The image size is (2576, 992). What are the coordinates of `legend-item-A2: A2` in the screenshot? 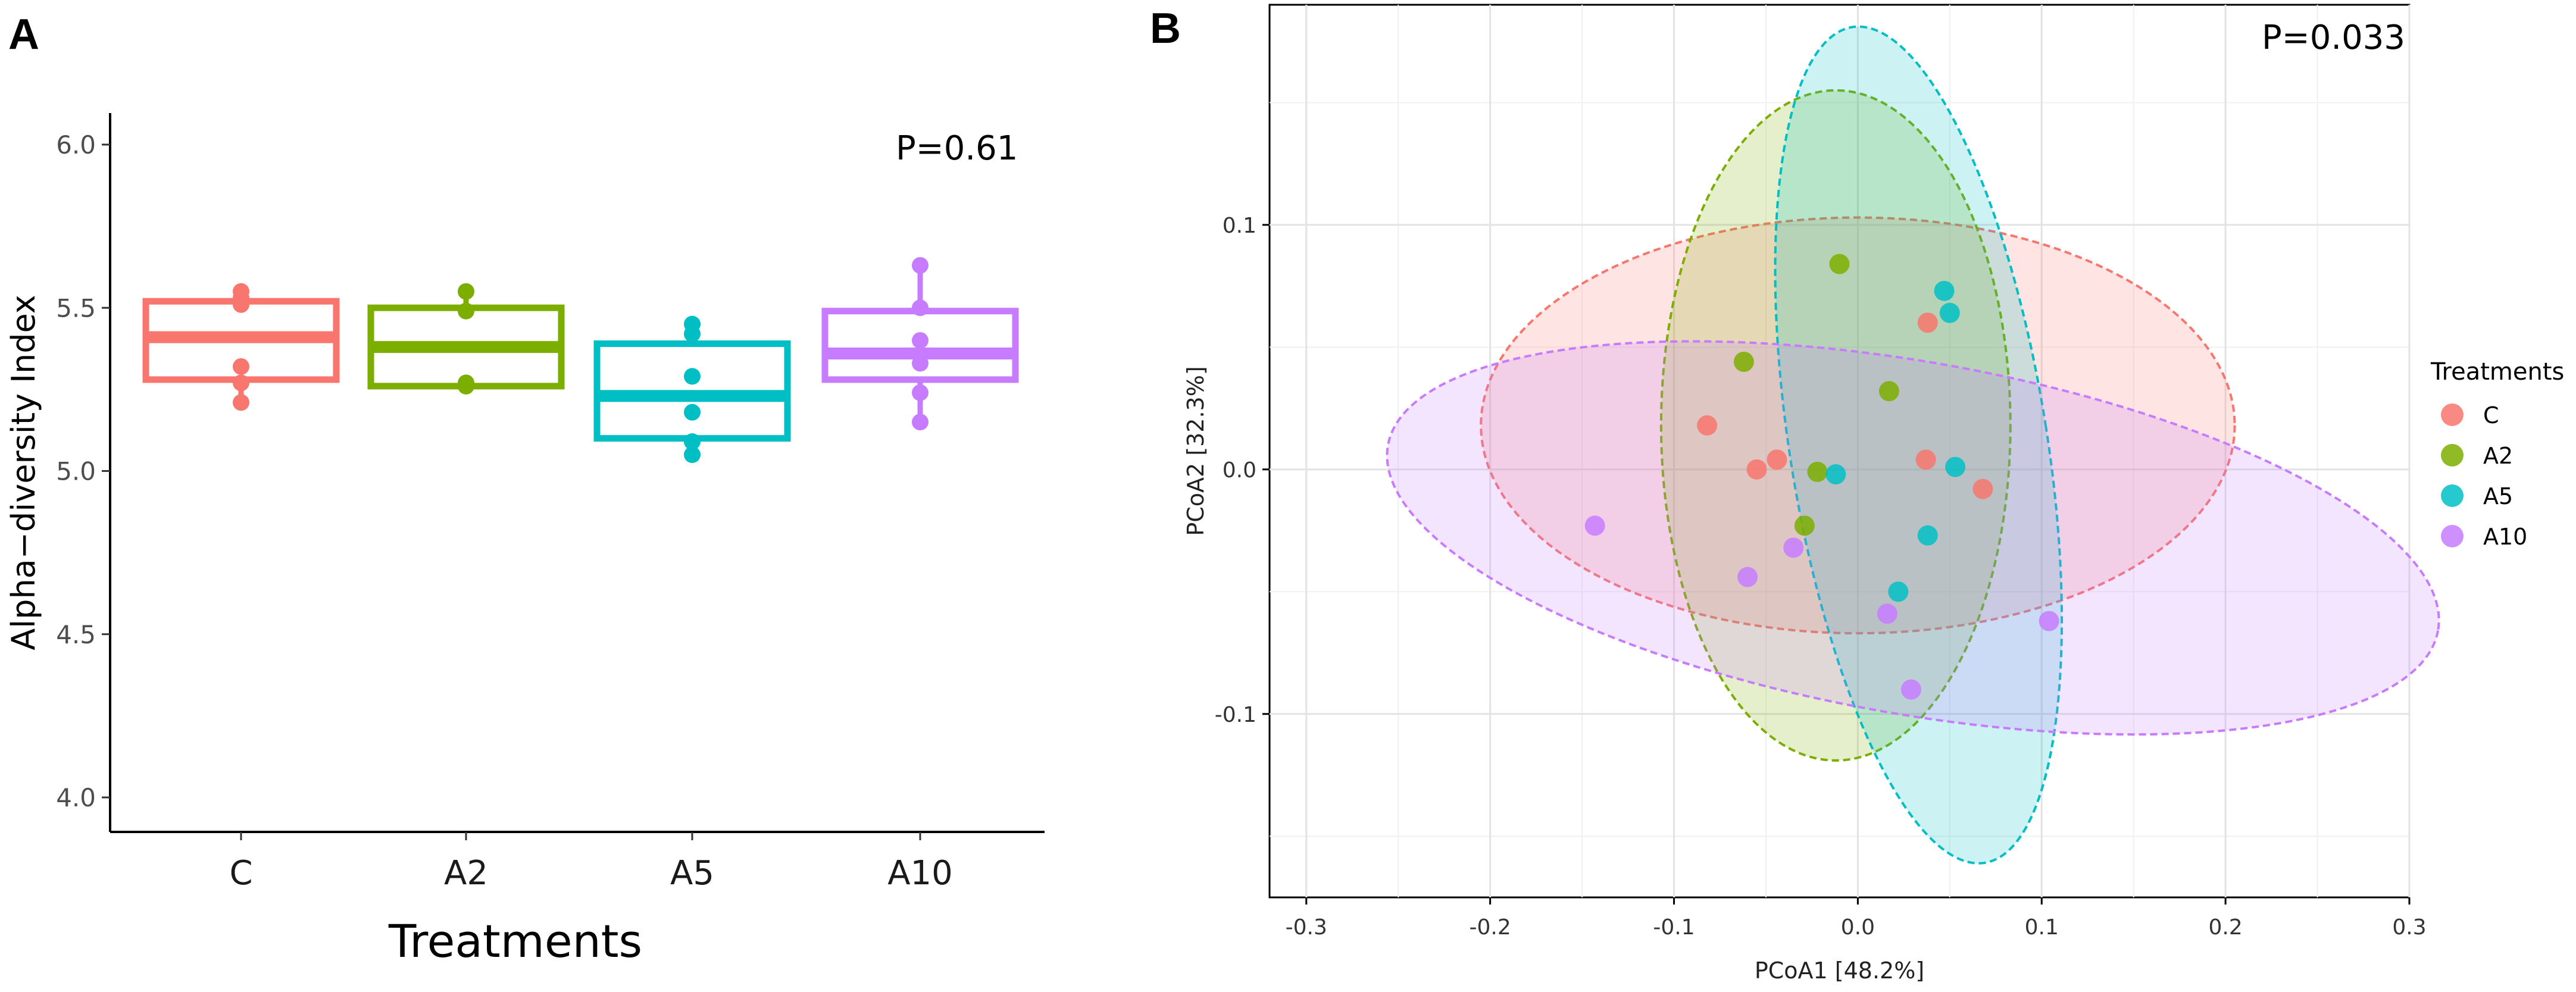 It's located at (2477, 456).